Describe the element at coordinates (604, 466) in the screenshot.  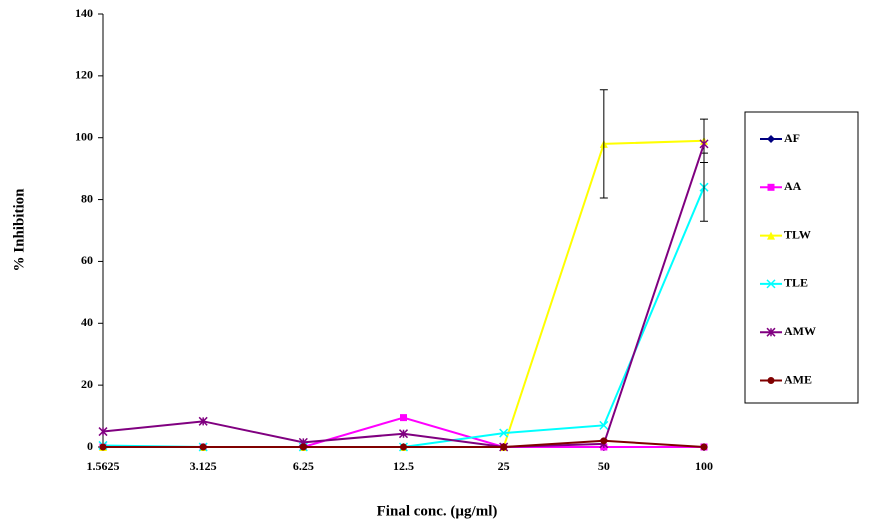
I see `x-tick-label: 50` at that location.